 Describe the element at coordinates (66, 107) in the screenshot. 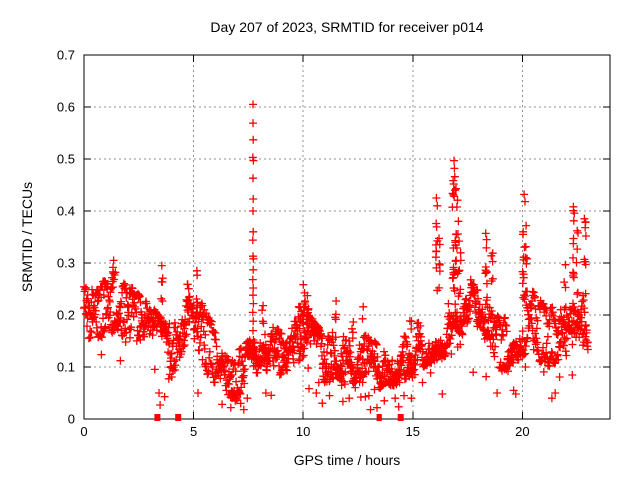

I see `y-tick-label: 0.6` at that location.